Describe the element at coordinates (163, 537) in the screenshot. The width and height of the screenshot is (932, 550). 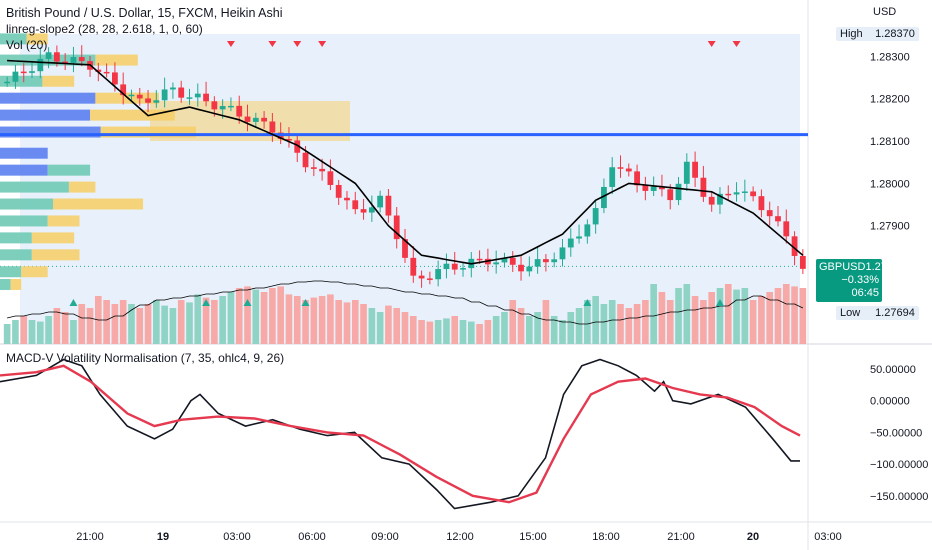
I see `time-tick-label: 19` at that location.